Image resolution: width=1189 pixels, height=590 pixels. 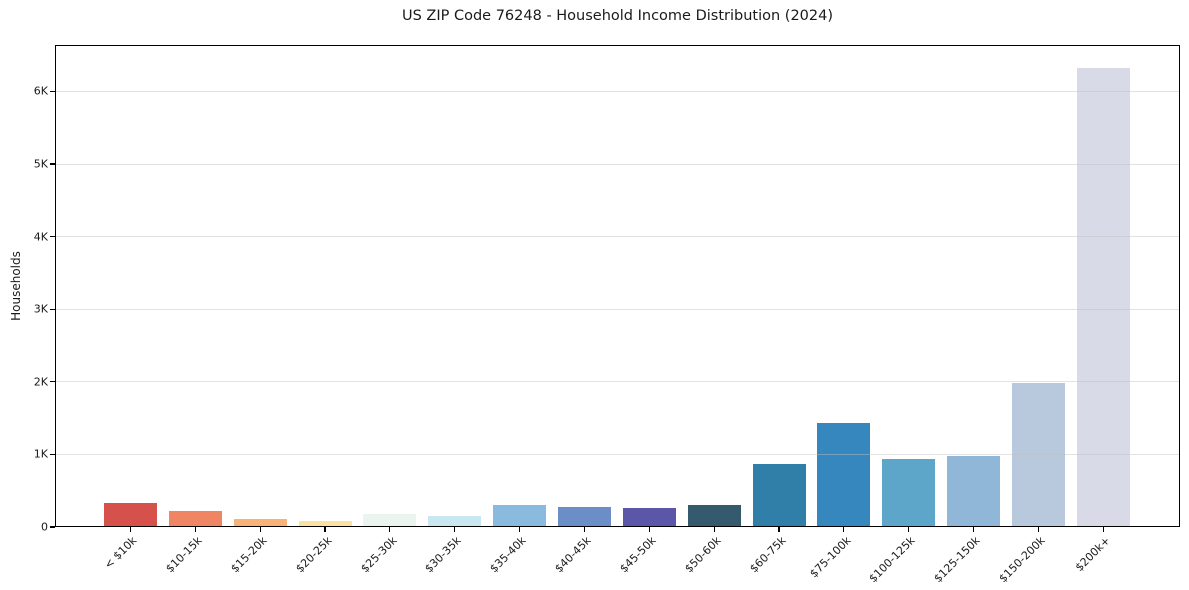 What do you see at coordinates (40, 91) in the screenshot?
I see `y-tick-label: 6K` at bounding box center [40, 91].